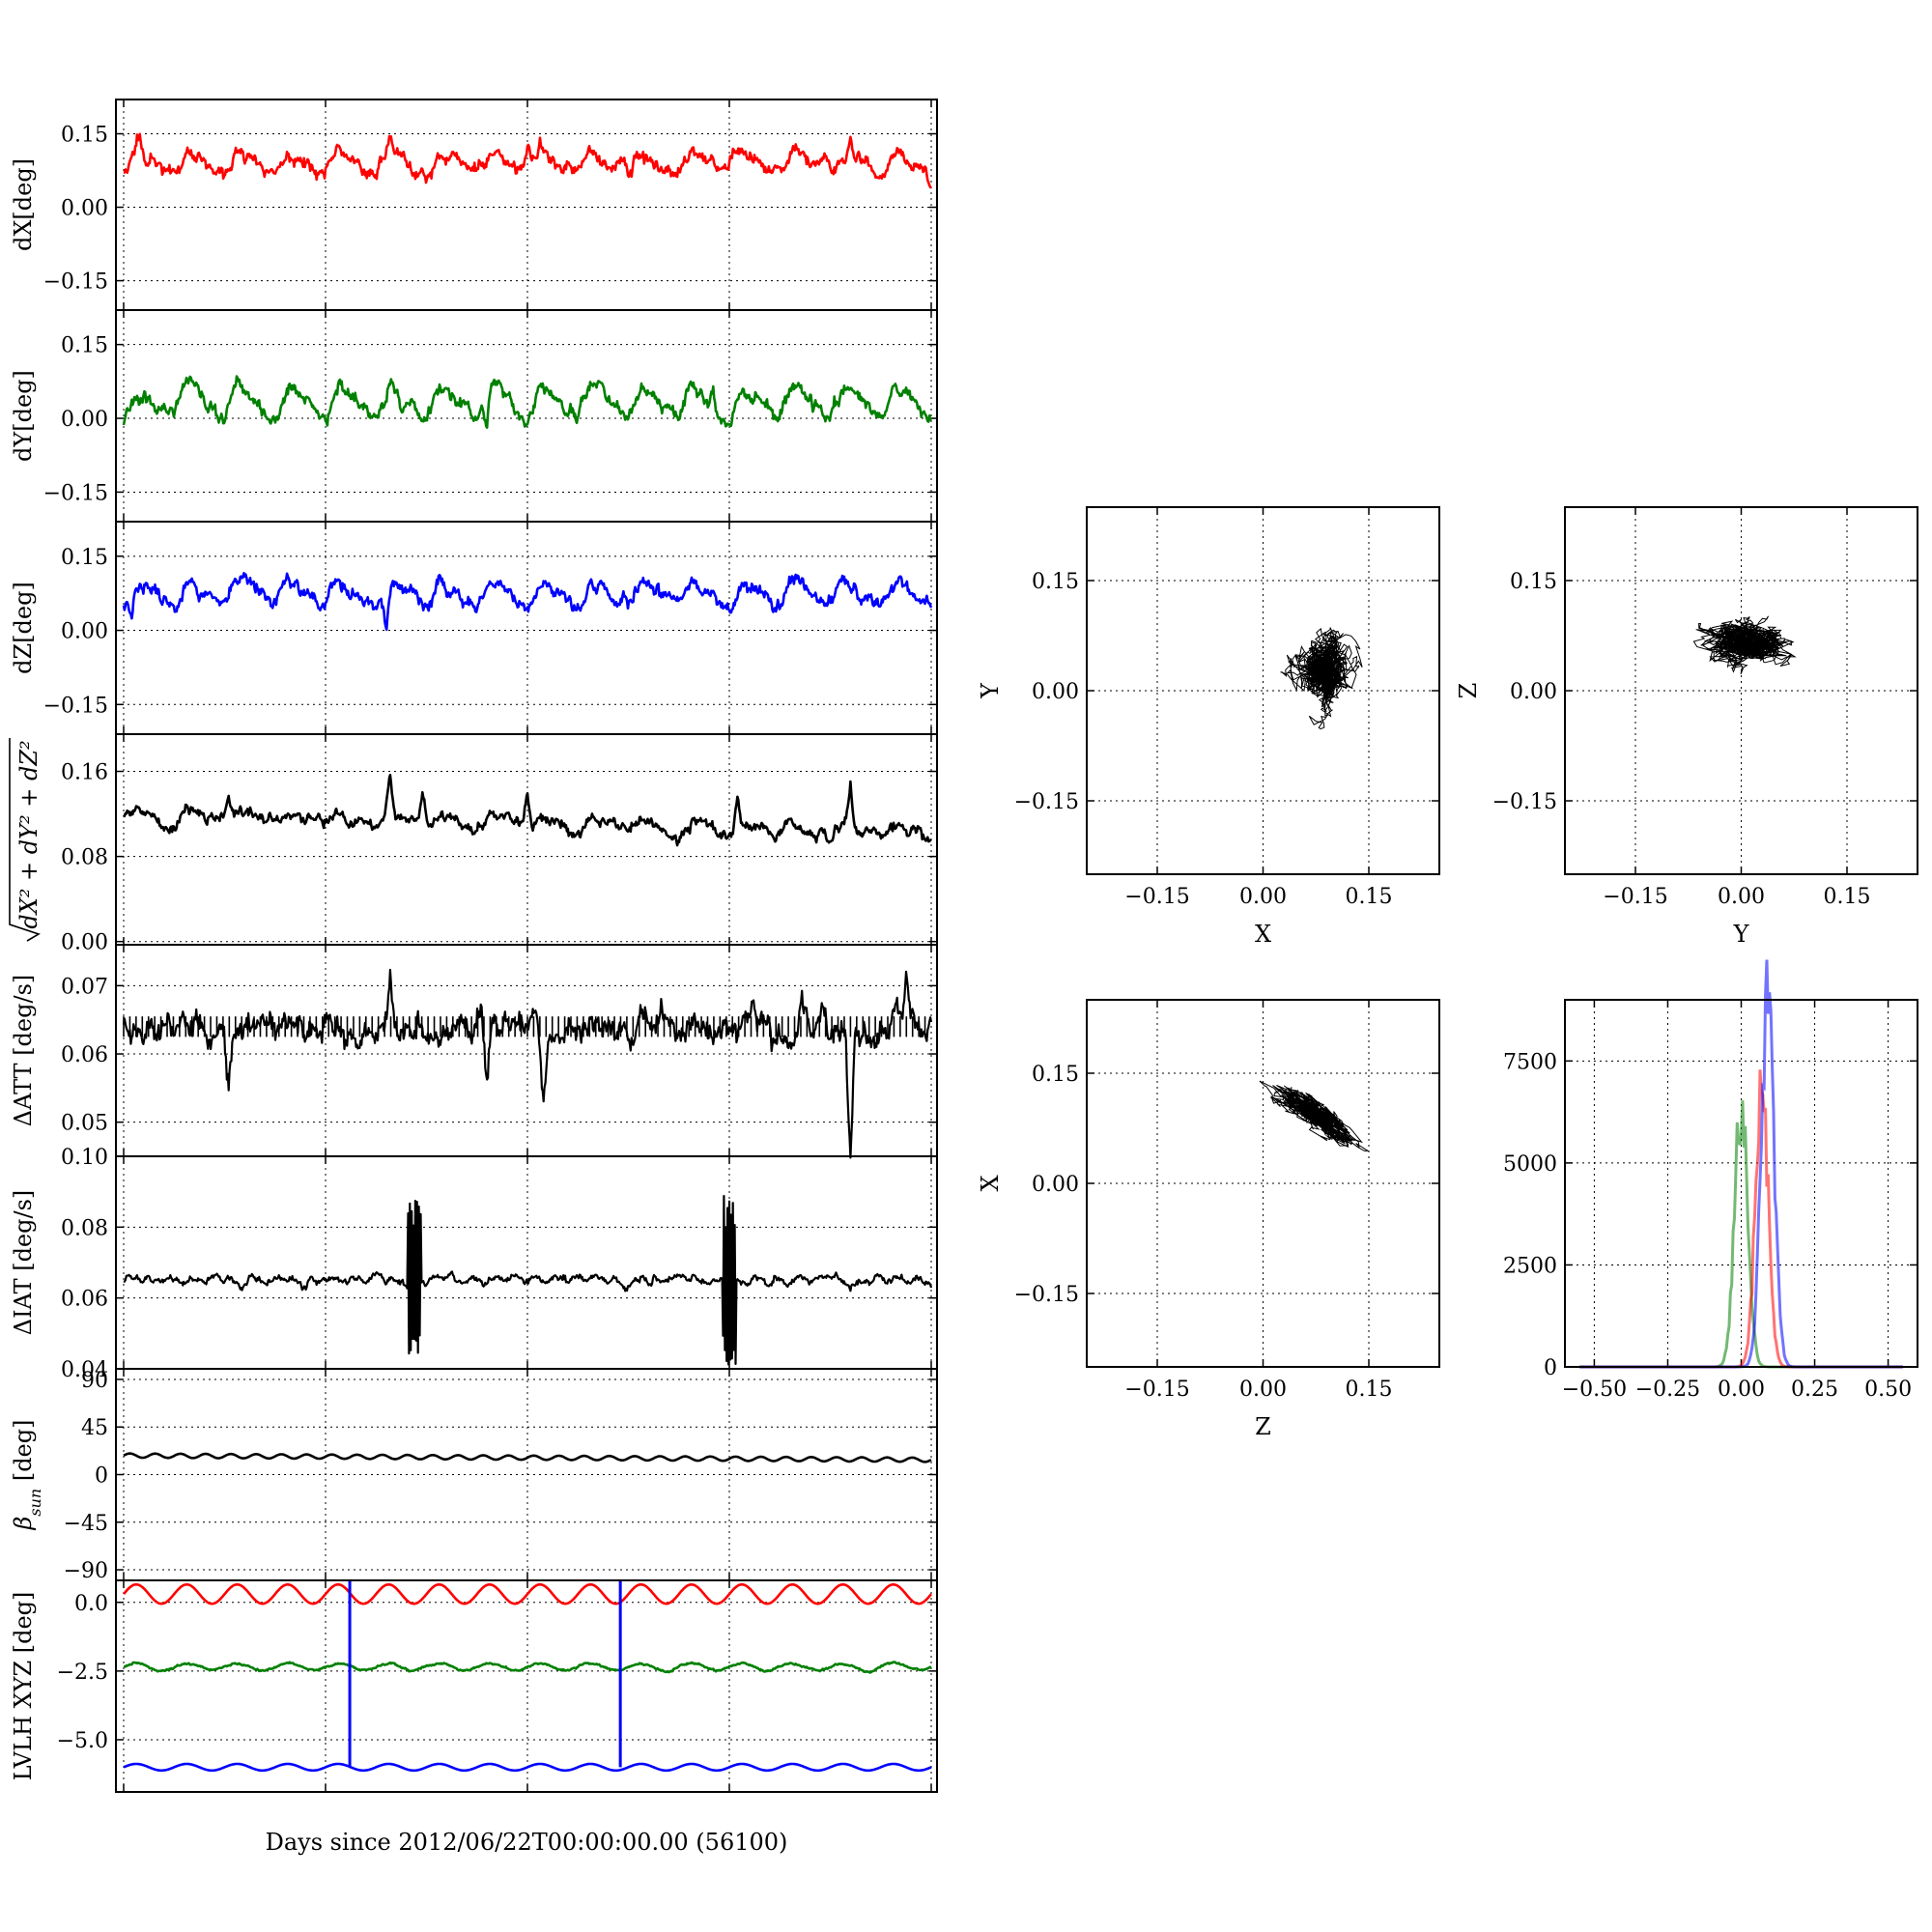 This screenshot has height=1932, width=1932. What do you see at coordinates (75, 706) in the screenshot?
I see `dz-ytick-label: −0.15` at bounding box center [75, 706].